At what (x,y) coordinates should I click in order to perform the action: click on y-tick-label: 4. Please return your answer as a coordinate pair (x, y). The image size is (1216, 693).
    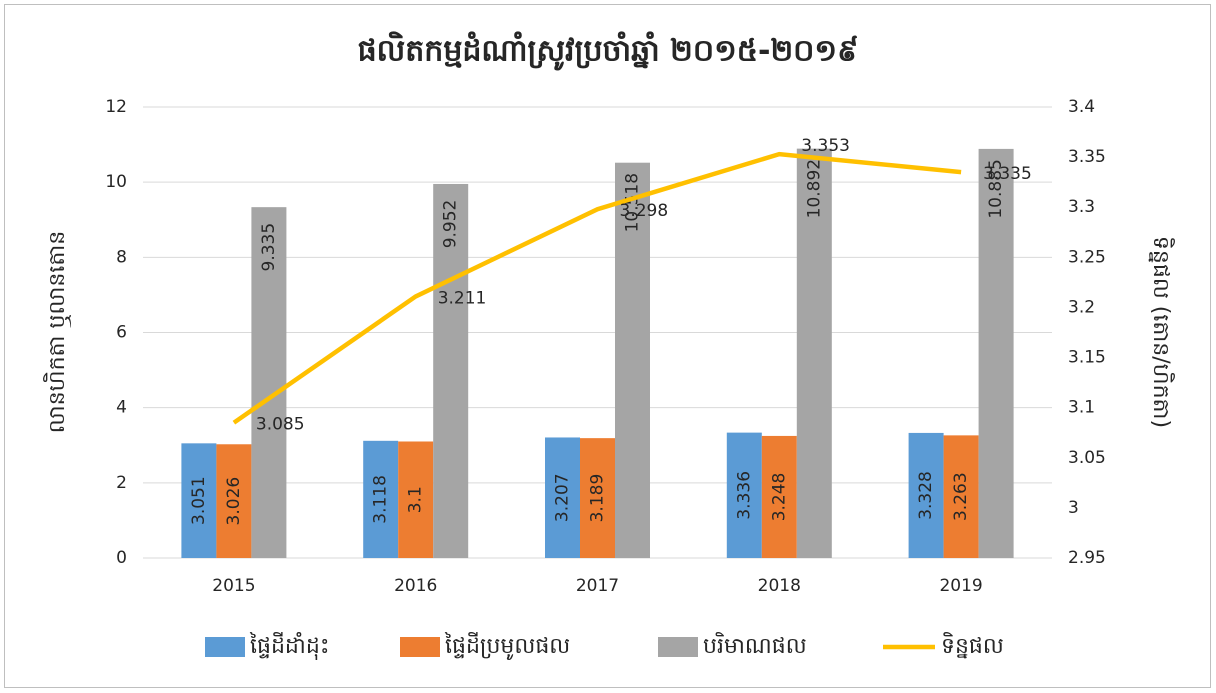
    Looking at the image, I should click on (121, 408).